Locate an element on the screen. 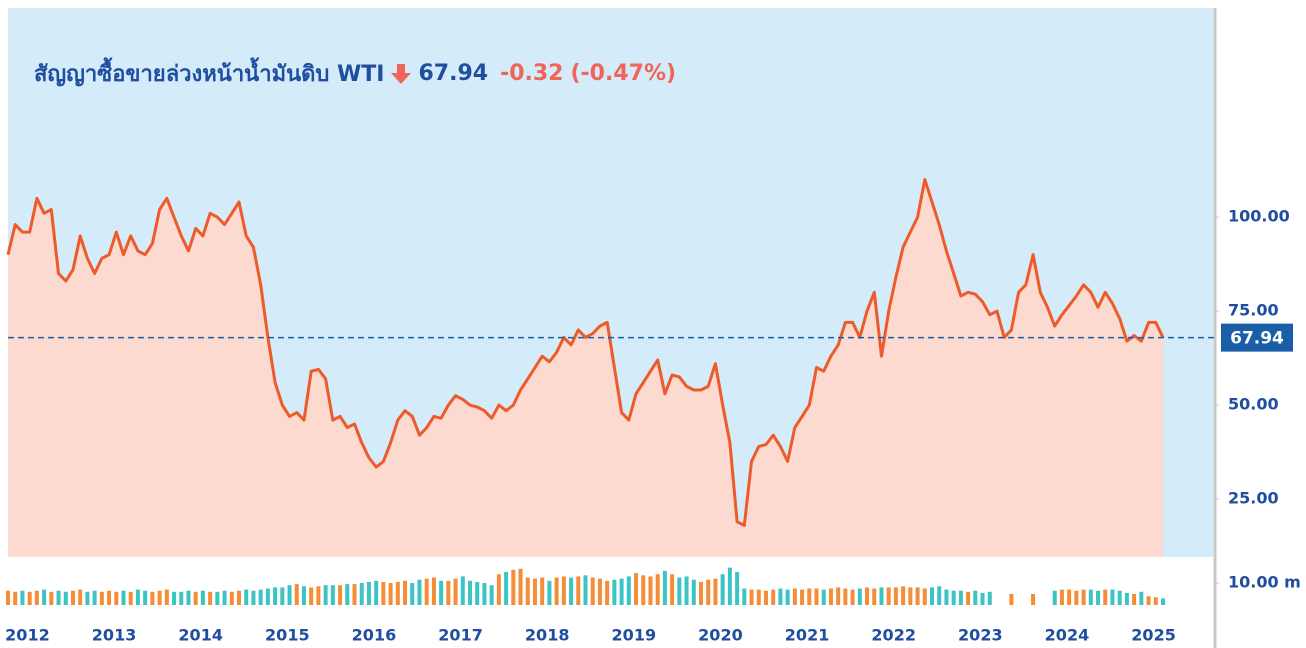  x-tick-label: 2017 is located at coordinates (460, 635).